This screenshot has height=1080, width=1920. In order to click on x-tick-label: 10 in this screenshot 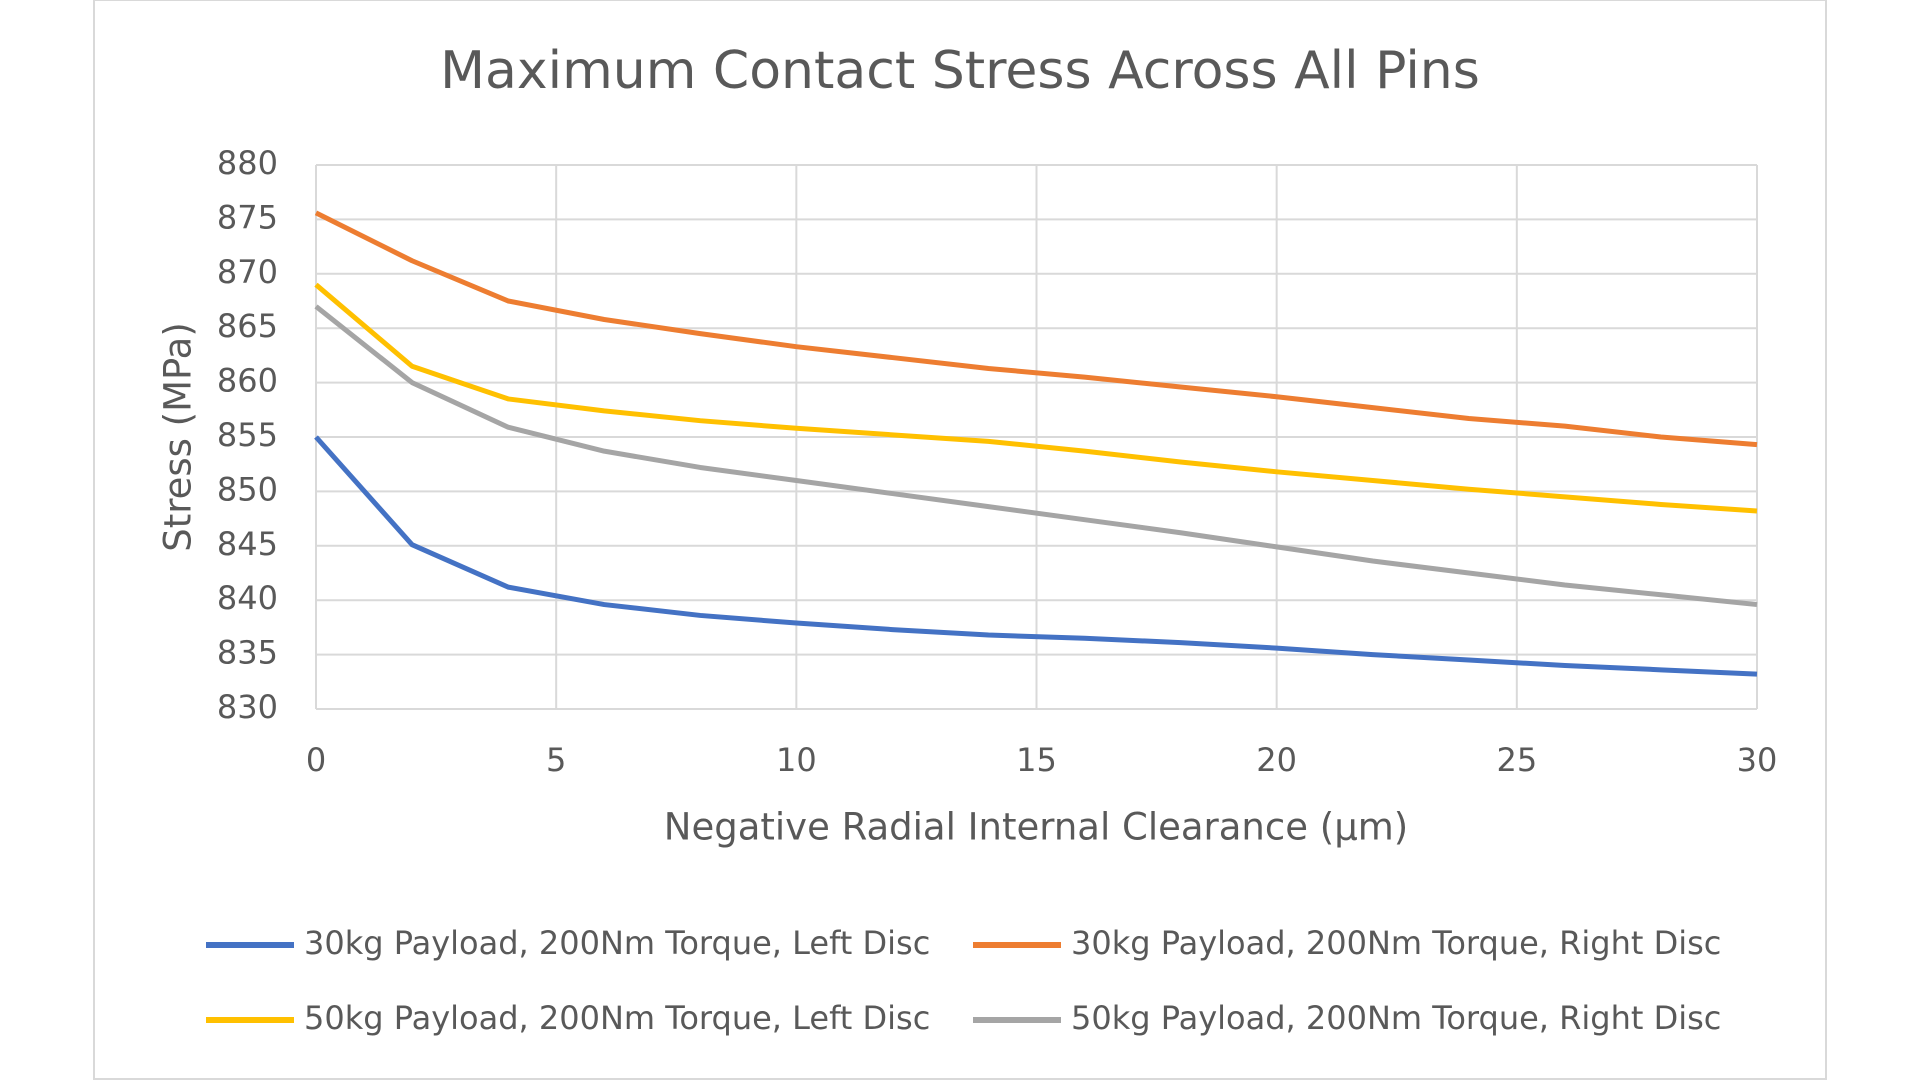, I will do `click(796, 760)`.